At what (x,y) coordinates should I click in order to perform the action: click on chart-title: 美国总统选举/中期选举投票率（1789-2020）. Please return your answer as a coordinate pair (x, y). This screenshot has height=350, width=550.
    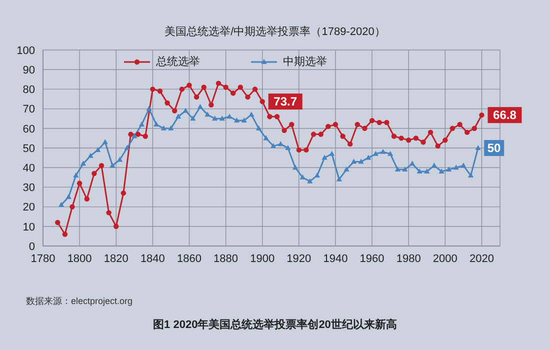
    Looking at the image, I should click on (275, 31).